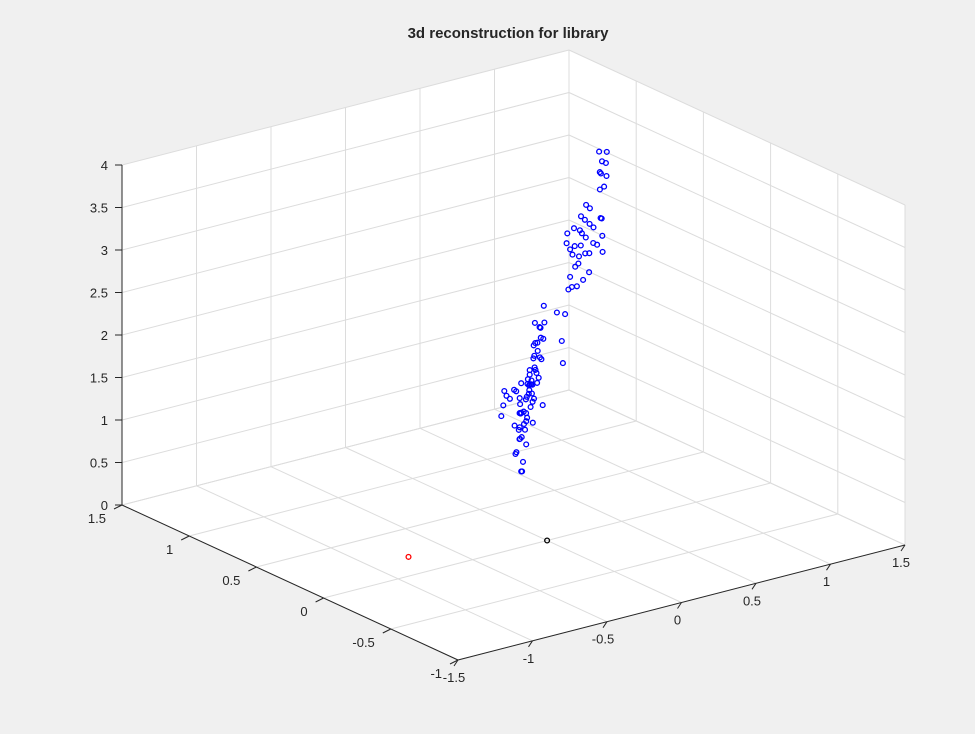  I want to click on z-tick-label: 3, so click(104, 250).